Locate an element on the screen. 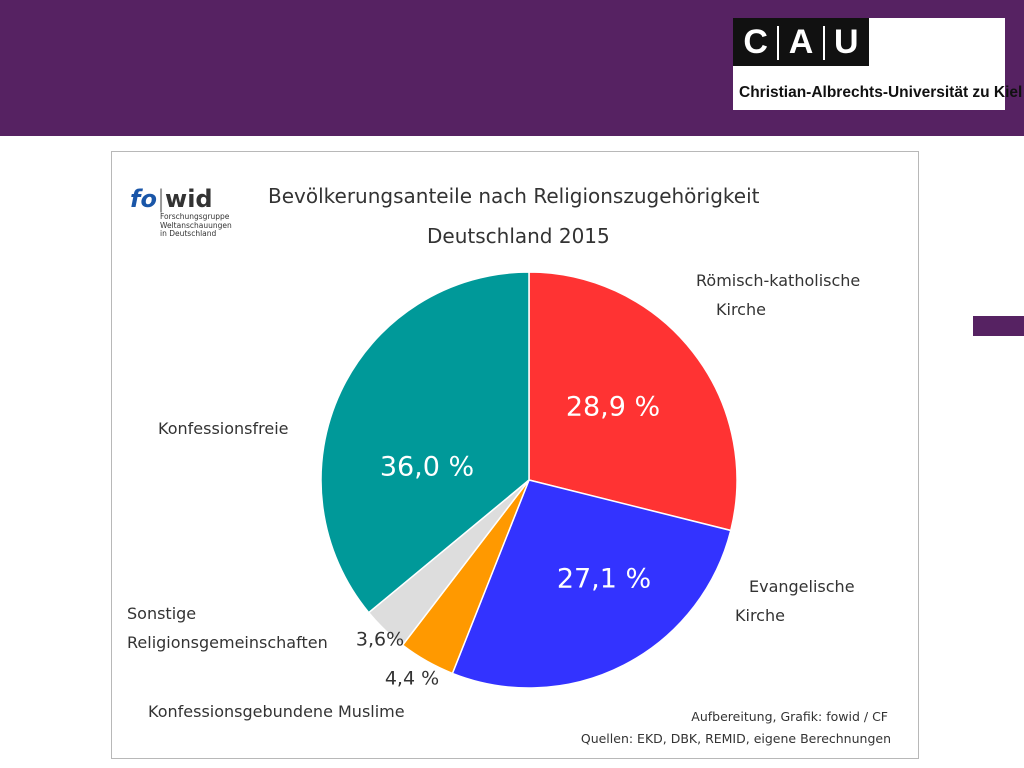  value-label: 28,9 % is located at coordinates (613, 407).